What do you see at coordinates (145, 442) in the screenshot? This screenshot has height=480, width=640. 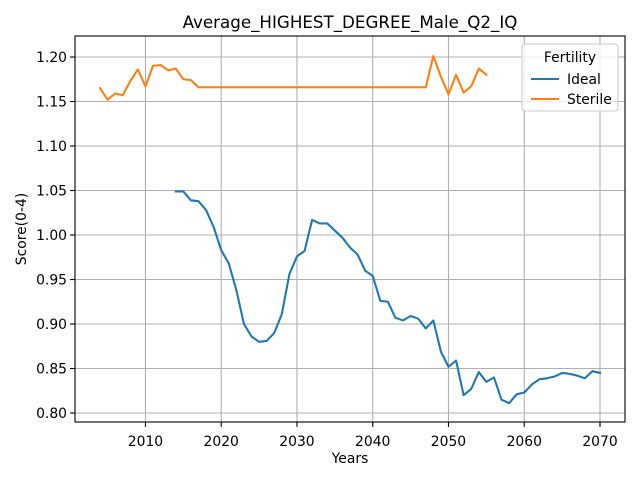 I see `x-tick-label: 2010` at bounding box center [145, 442].